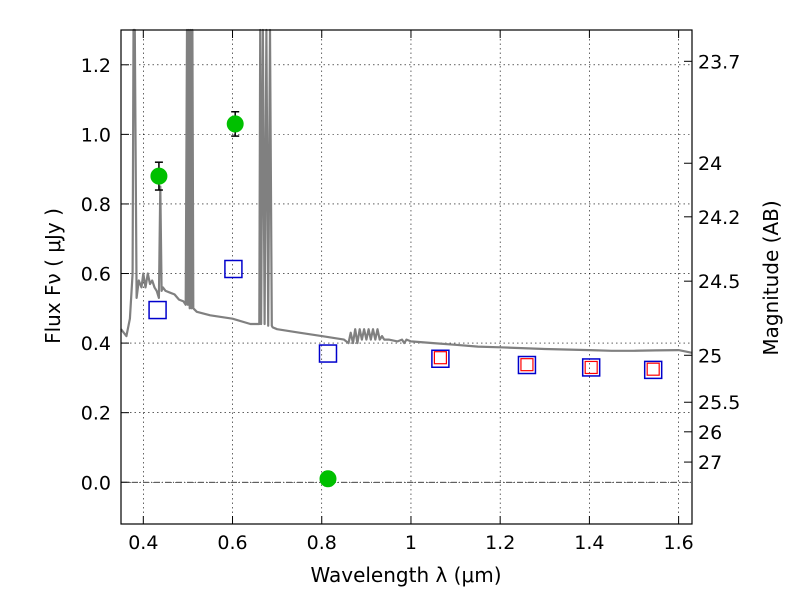  What do you see at coordinates (143, 543) in the screenshot?
I see `x-tick-label: 0.4` at bounding box center [143, 543].